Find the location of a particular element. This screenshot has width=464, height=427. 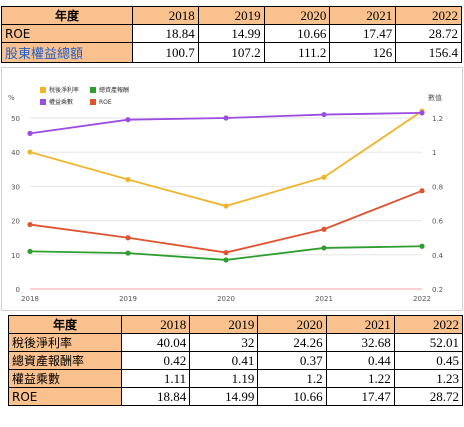

table-cell: 0.37 is located at coordinates (292, 360).